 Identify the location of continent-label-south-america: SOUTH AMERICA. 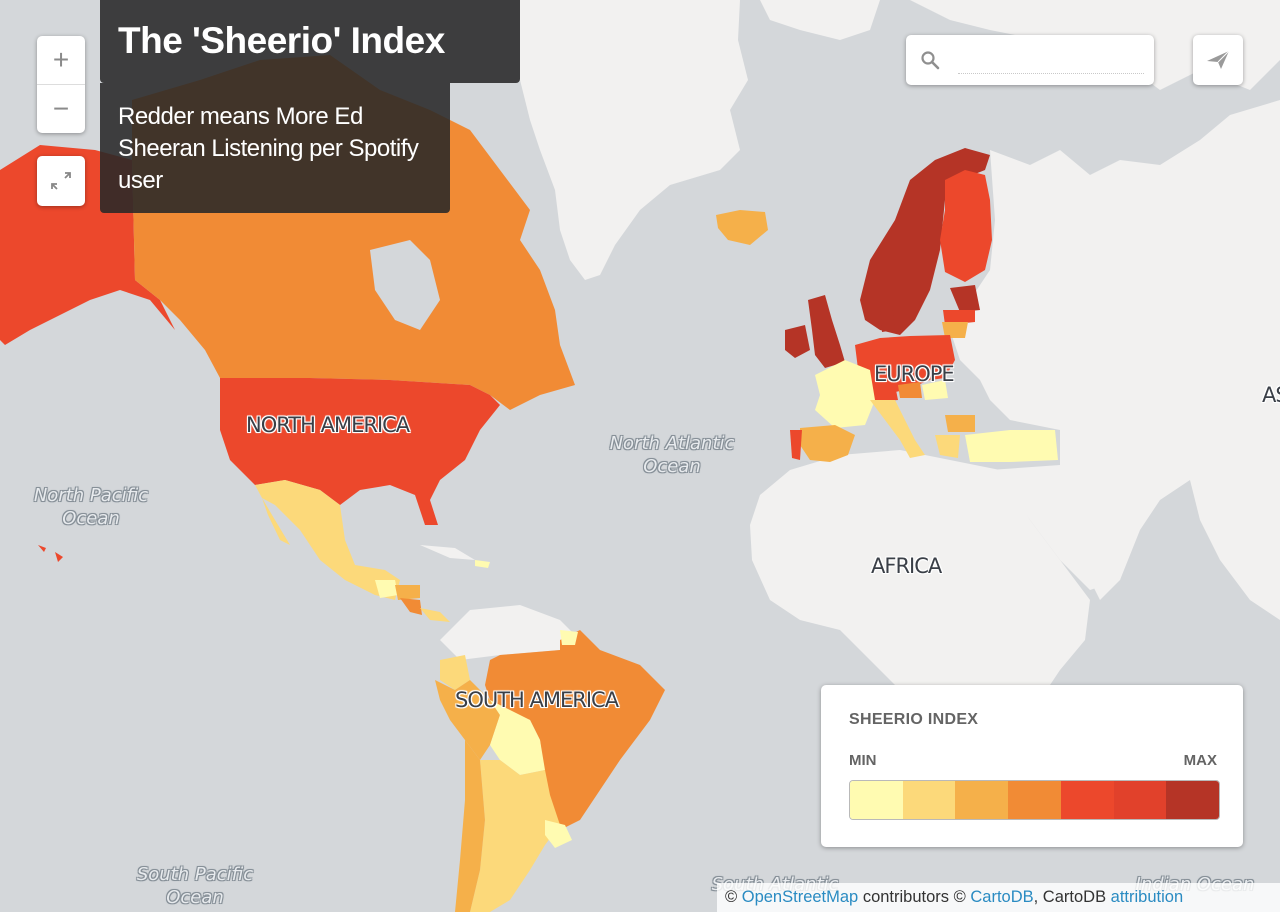
(537, 700).